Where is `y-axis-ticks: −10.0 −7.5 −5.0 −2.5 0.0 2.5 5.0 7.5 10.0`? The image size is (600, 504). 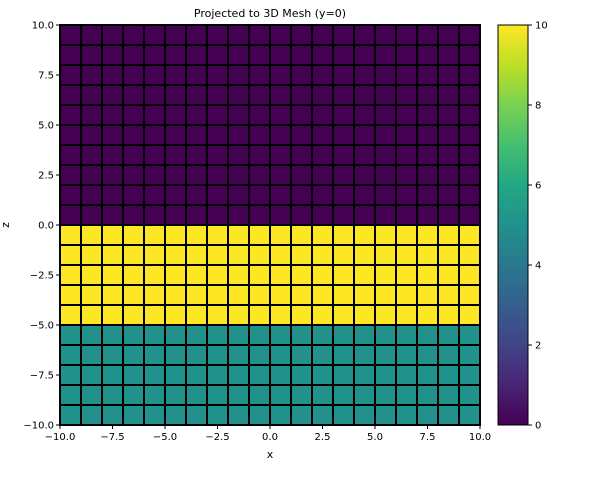
y-axis-ticks: −10.0 −7.5 −5.0 −2.5 0.0 2.5 5.0 7.5 10.0 is located at coordinates (41, 226).